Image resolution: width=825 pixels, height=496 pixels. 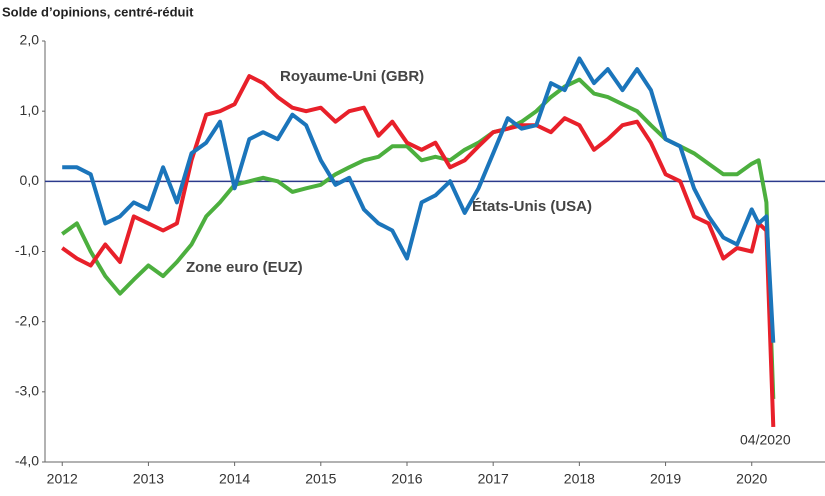 What do you see at coordinates (665, 479) in the screenshot?
I see `x-tick-label: 2019` at bounding box center [665, 479].